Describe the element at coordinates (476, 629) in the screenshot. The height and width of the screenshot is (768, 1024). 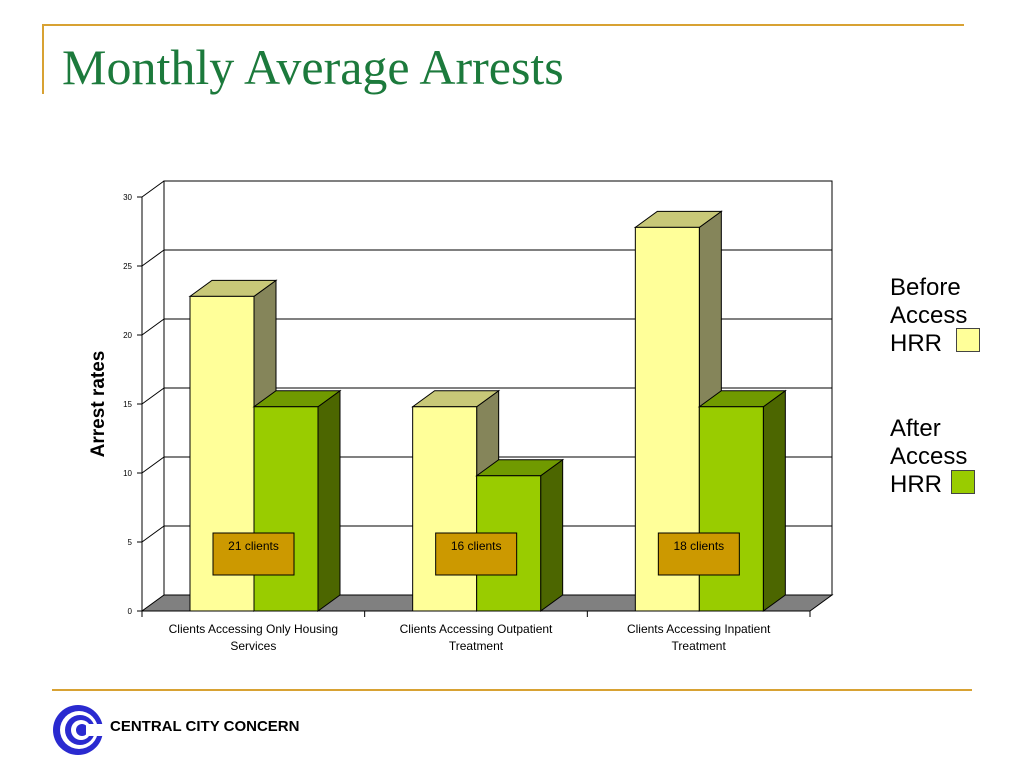
I see `x-category-label: Clients Accessing Outpatient` at that location.